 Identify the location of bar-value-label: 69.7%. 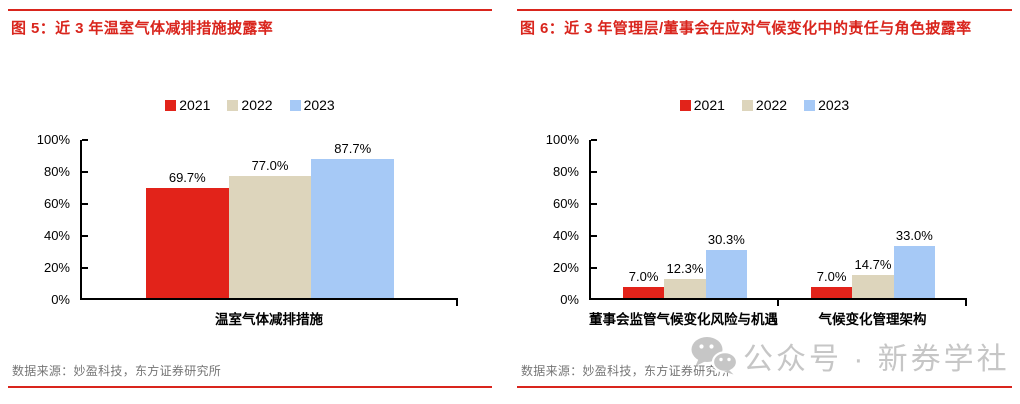
(187, 177).